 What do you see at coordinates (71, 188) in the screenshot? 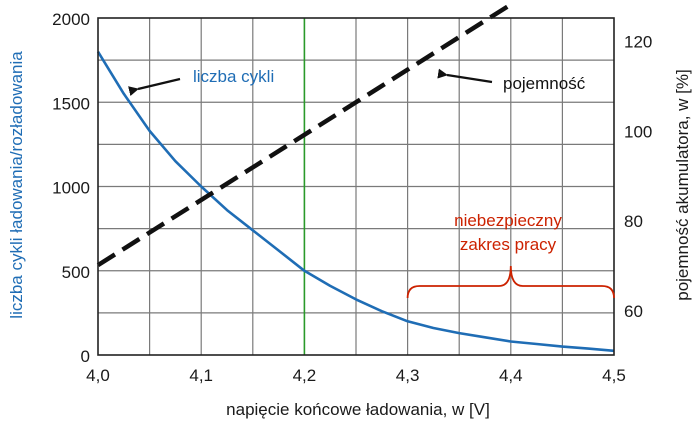
I see `left-y-tick-label: 1000` at bounding box center [71, 188].